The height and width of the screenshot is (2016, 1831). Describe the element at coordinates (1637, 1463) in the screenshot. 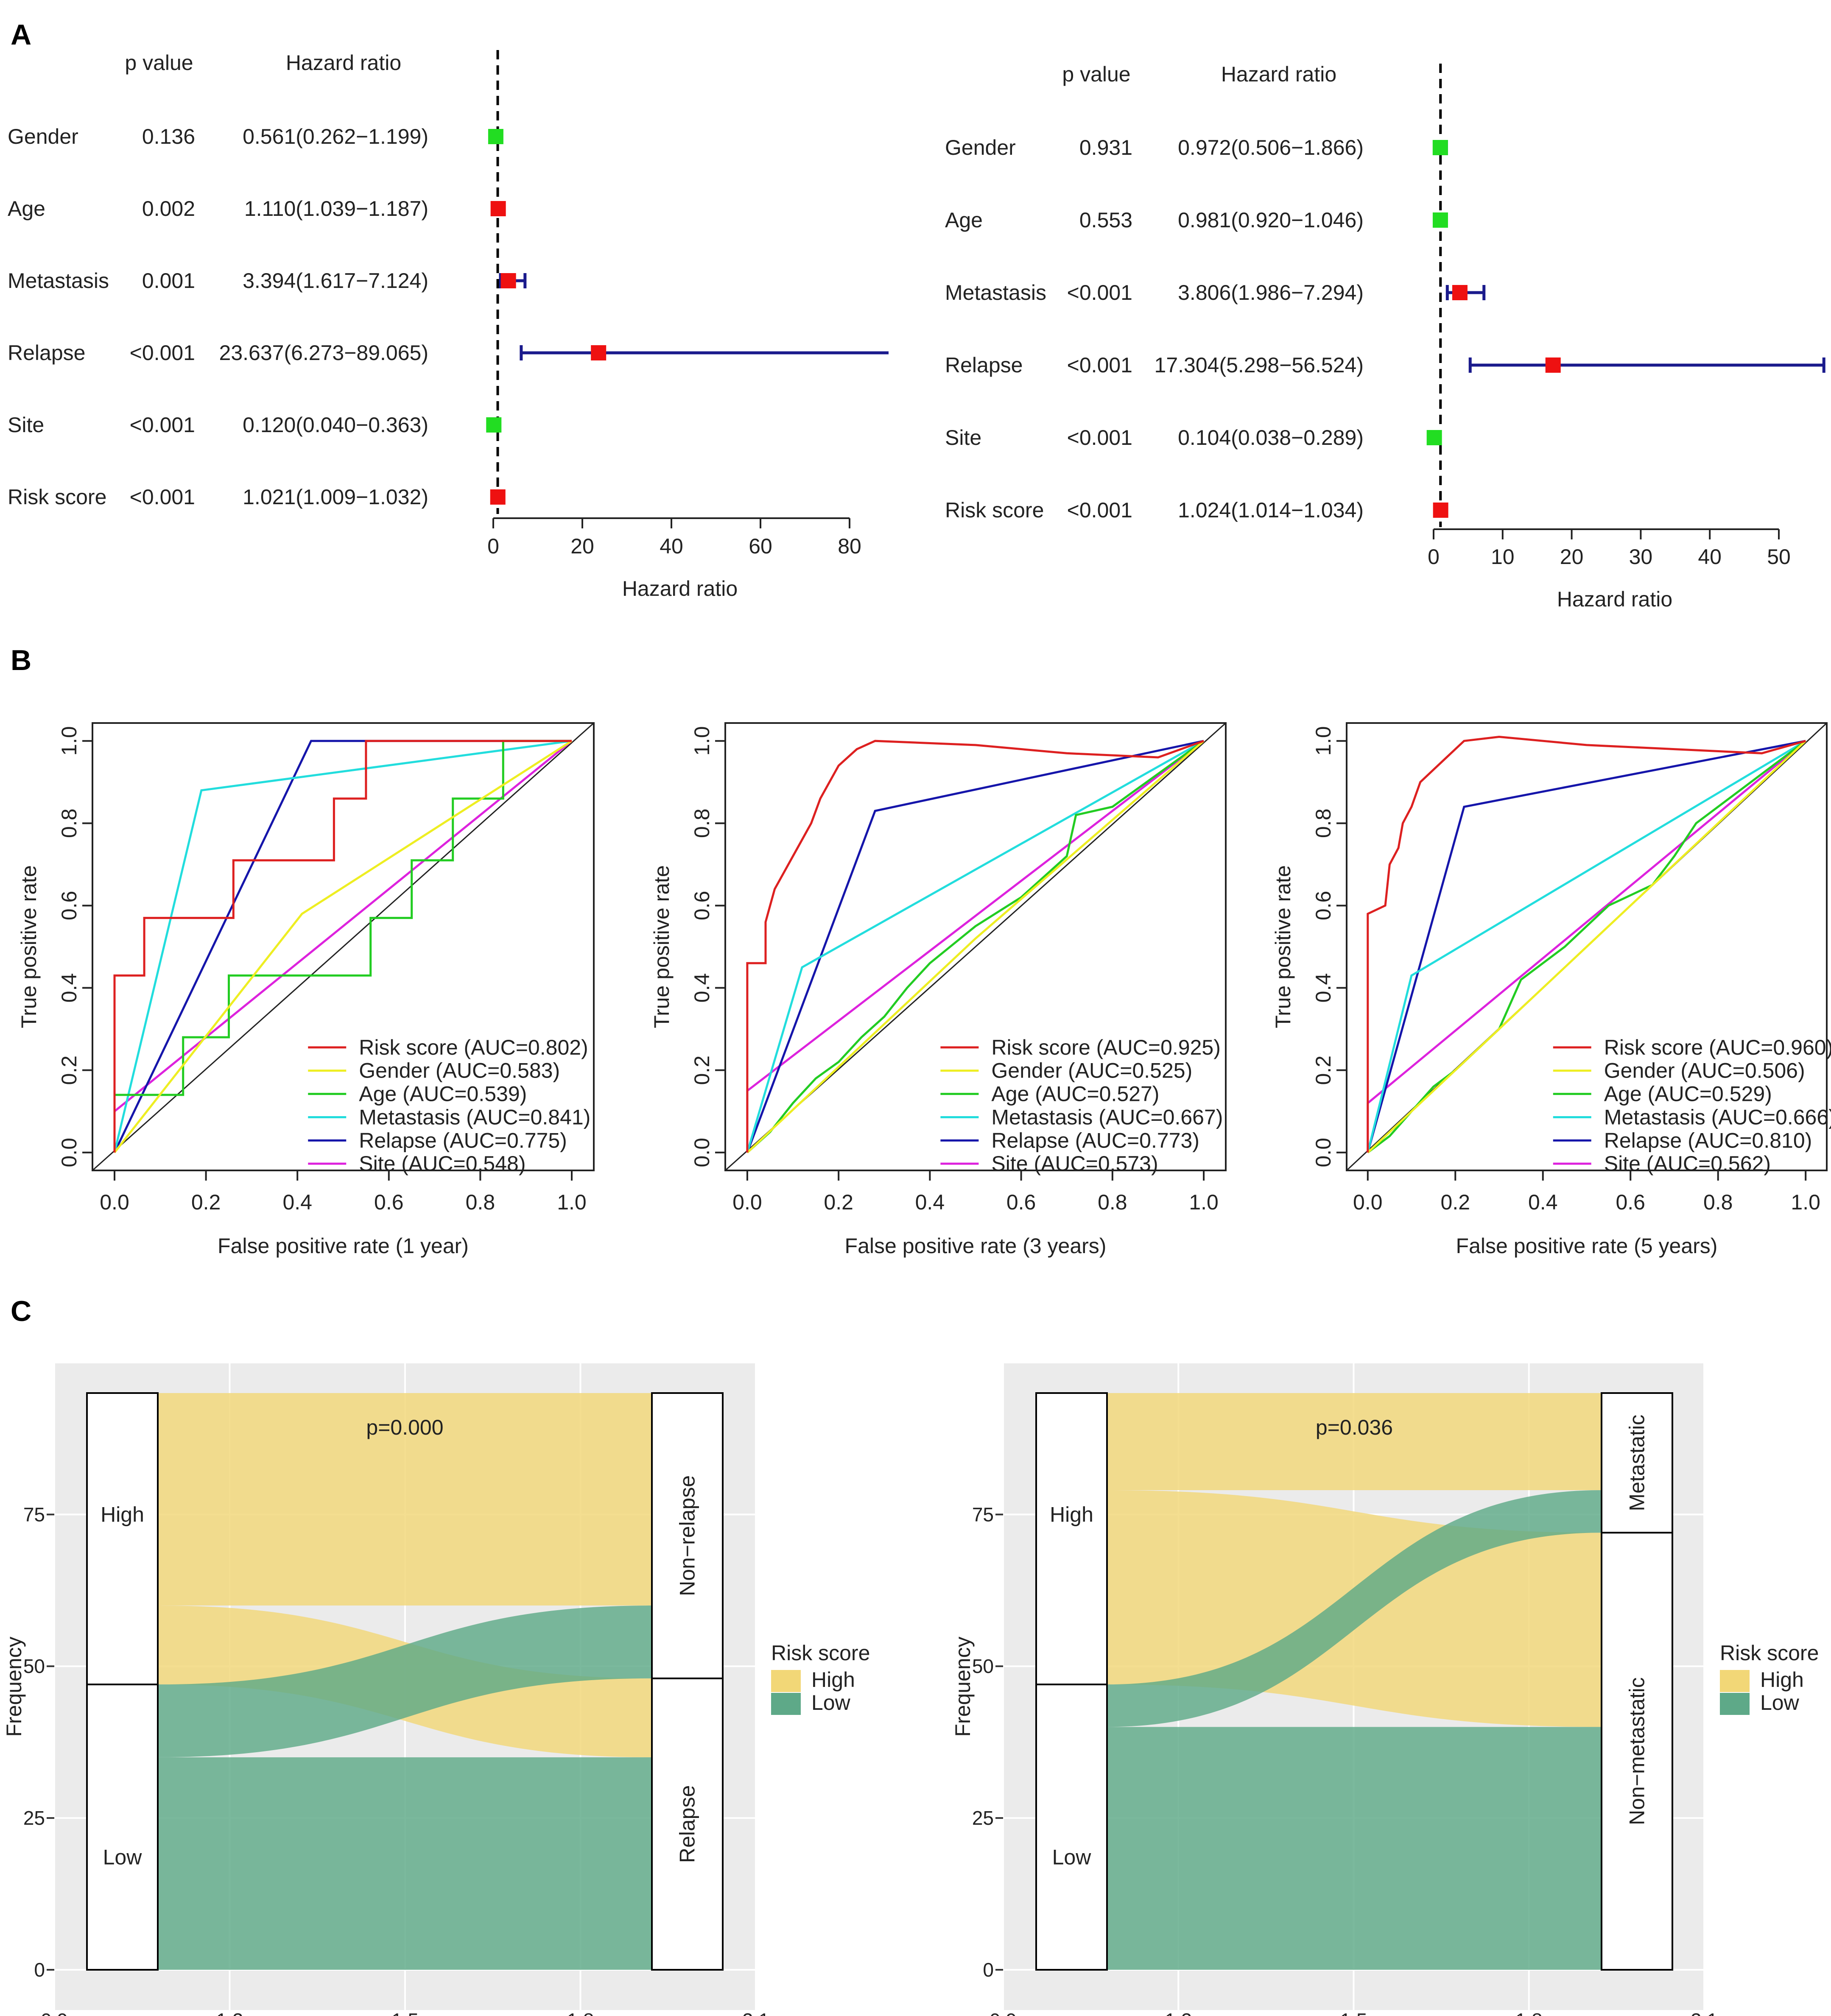

I see `alluvial-right-label: Metastatic` at that location.